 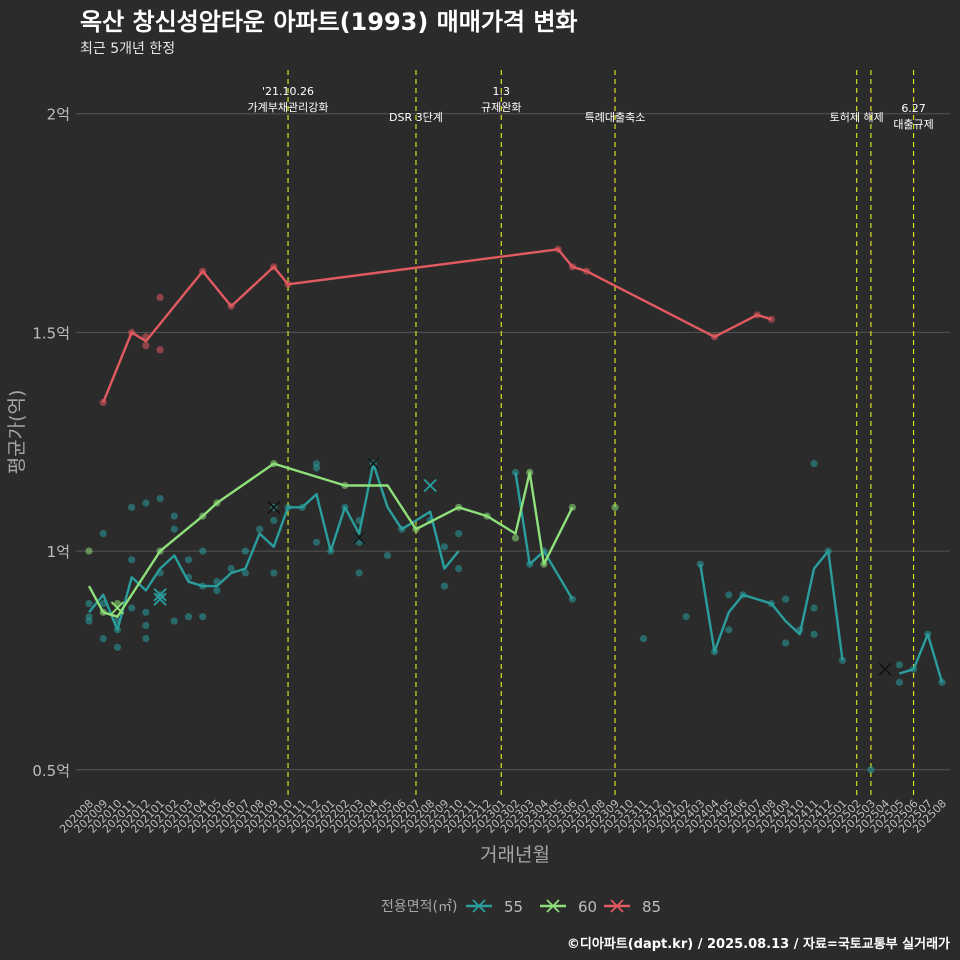 What do you see at coordinates (502, 91) in the screenshot?
I see `event-label: 1.3` at bounding box center [502, 91].